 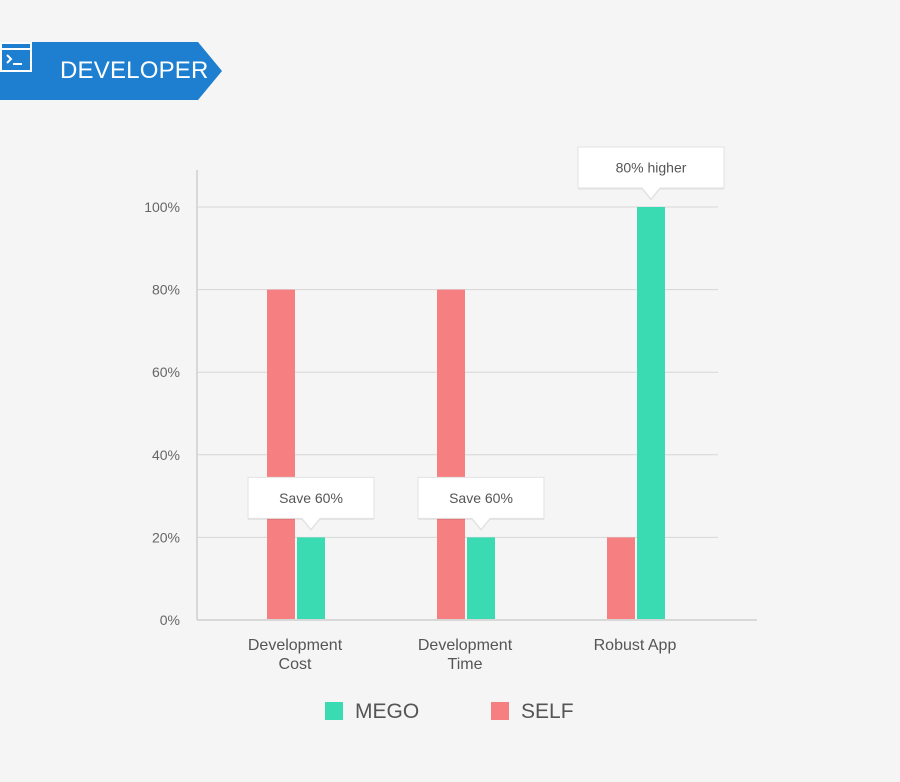 I want to click on developer-banner: DEVELOPER, so click(x=111, y=71).